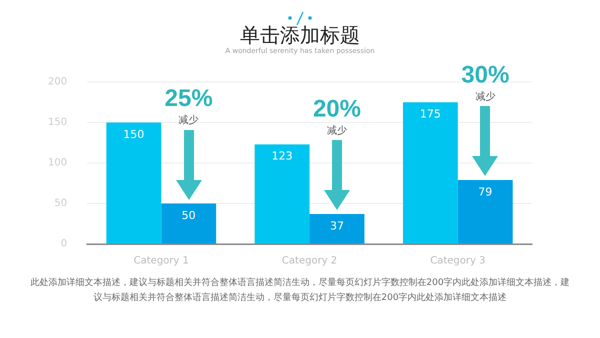 Image resolution: width=600 pixels, height=338 pixels. I want to click on x-tick-label: Category 3, so click(458, 261).